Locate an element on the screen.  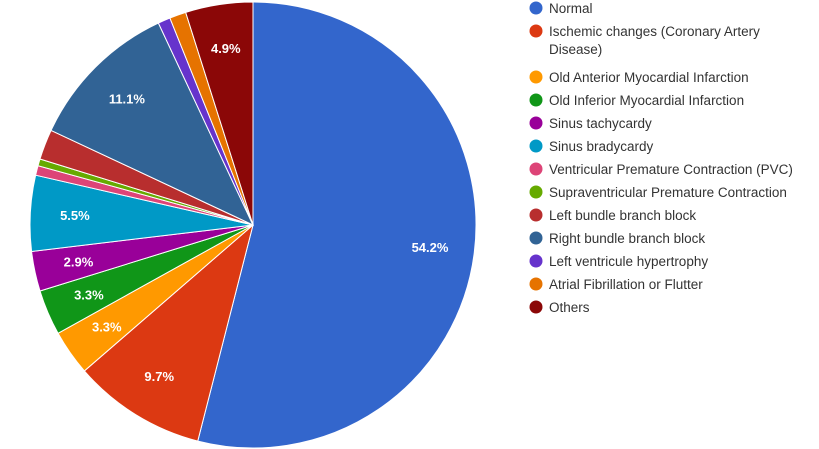
slice-label-13: 4.9% is located at coordinates (226, 48).